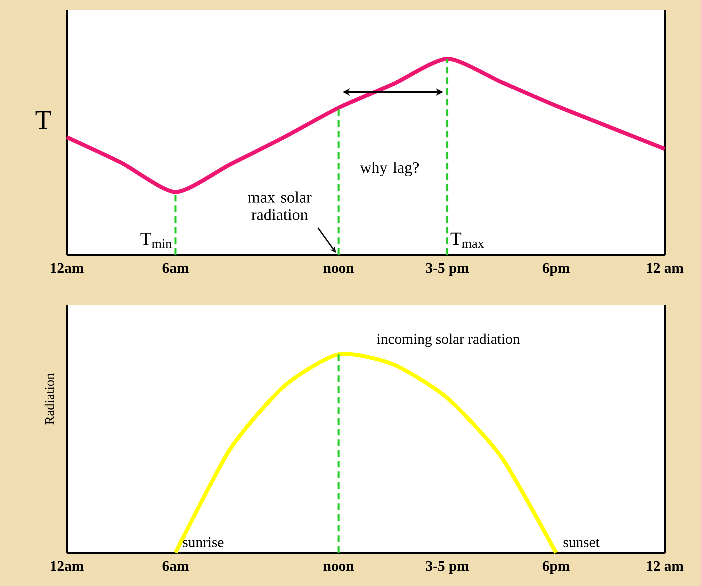 The width and height of the screenshot is (701, 586). What do you see at coordinates (156, 240) in the screenshot?
I see `ref-line-label: T$_{min}$` at bounding box center [156, 240].